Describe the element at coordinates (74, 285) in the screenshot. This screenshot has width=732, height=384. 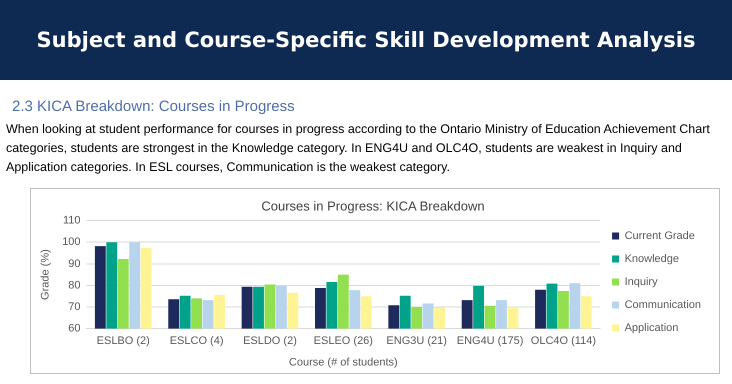
I see `y-tick-label: 80` at that location.